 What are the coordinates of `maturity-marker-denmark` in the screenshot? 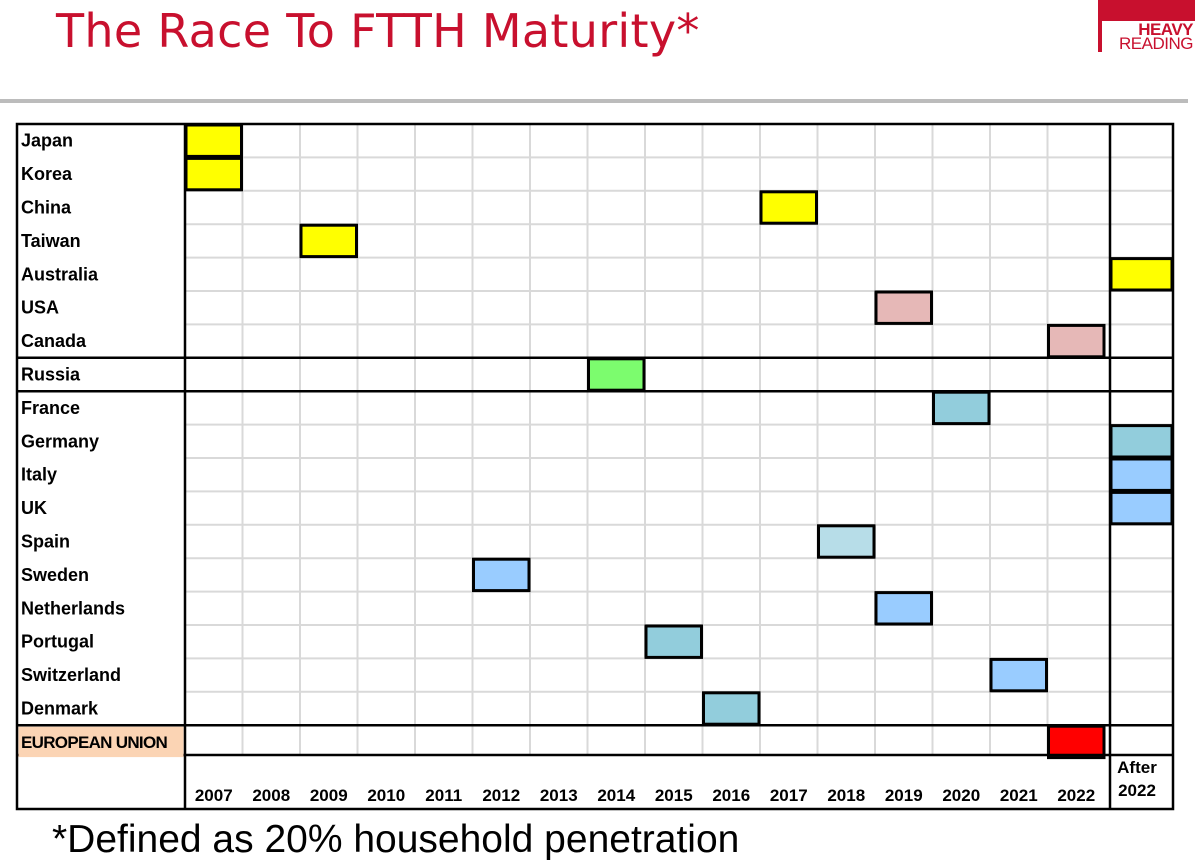 It's located at (731, 708).